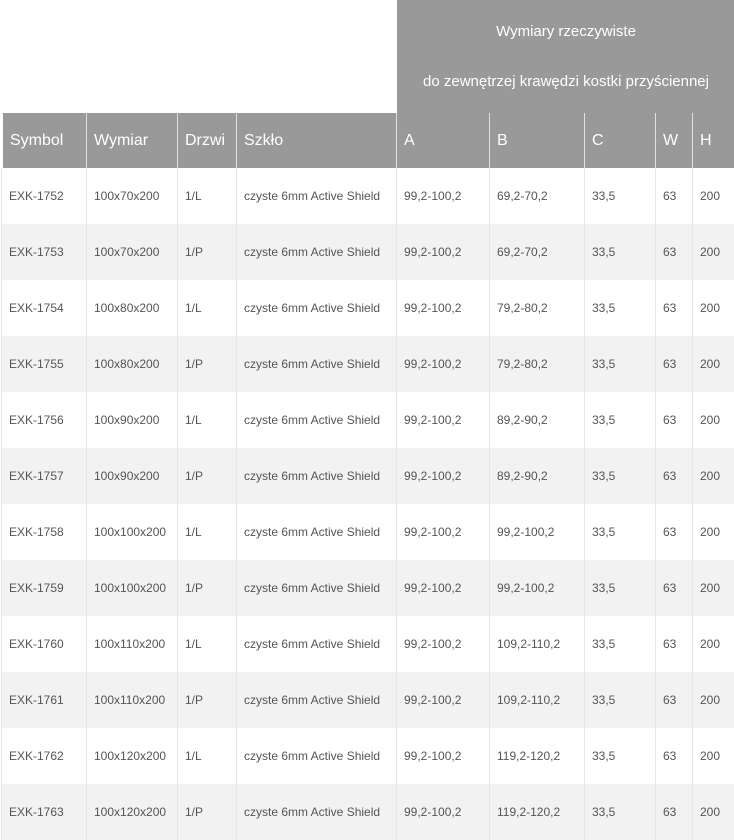 The height and width of the screenshot is (840, 734). I want to click on table-cell: EXK-1761, so click(44, 700).